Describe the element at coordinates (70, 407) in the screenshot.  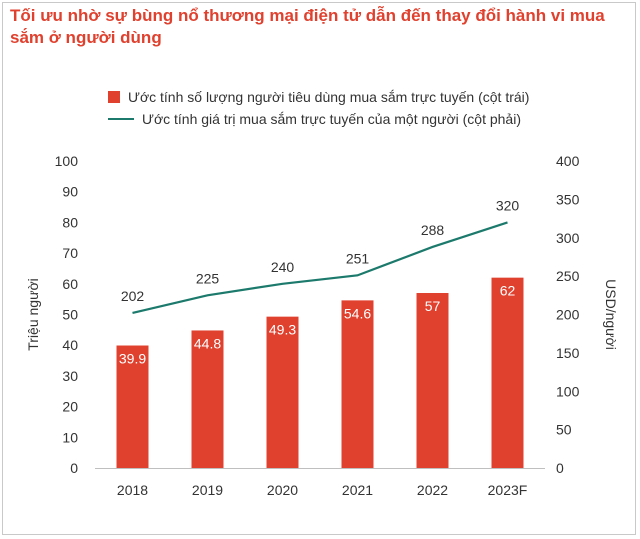
I see `left-tick-label: 20` at that location.